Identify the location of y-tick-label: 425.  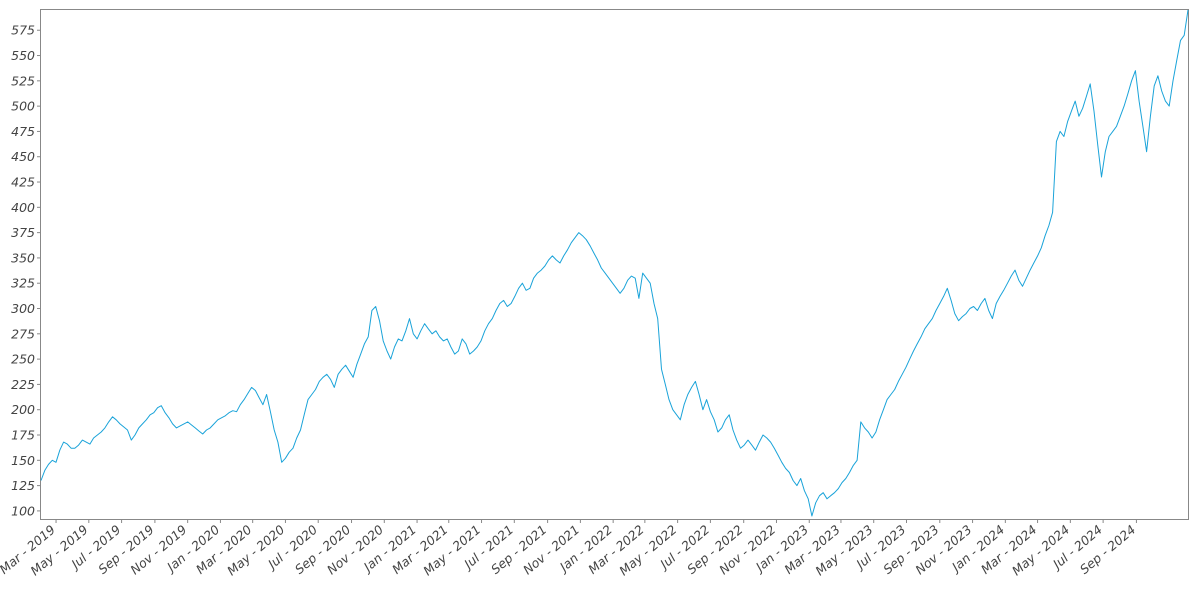
(23, 182).